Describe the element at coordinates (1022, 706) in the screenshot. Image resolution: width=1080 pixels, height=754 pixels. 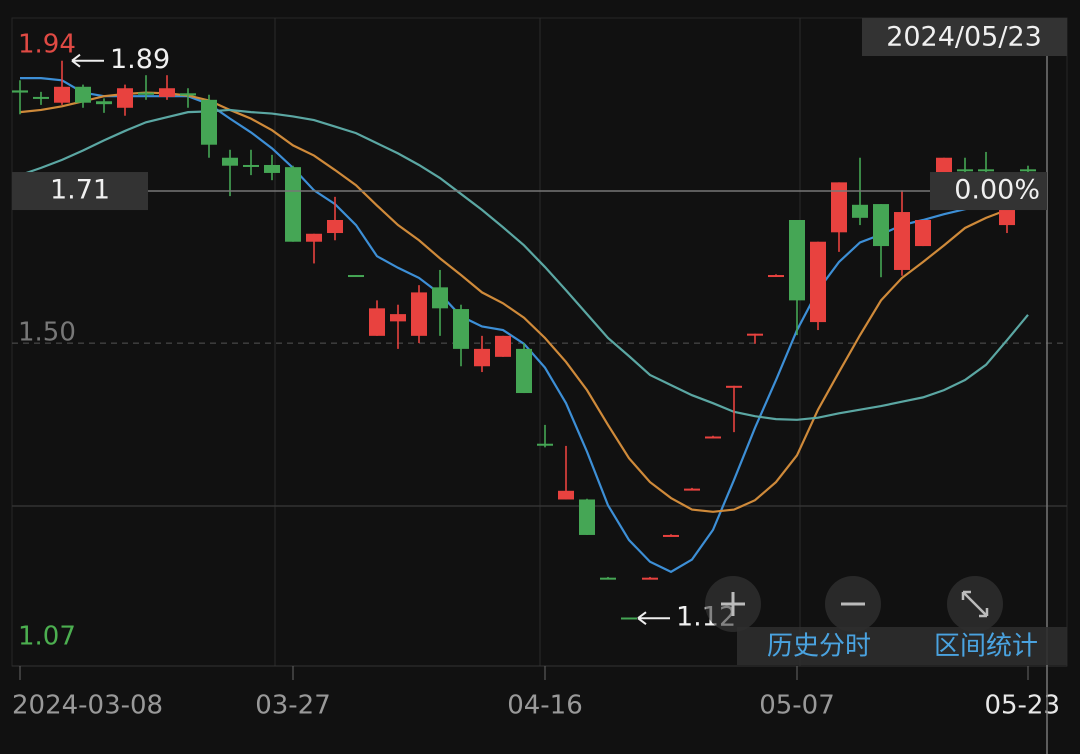
I see `x-tick-label: 05-23` at that location.